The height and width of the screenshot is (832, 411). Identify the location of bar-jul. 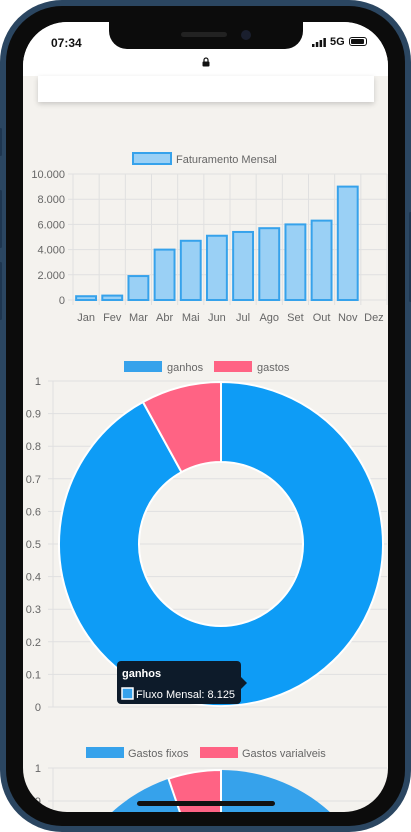
(243, 265).